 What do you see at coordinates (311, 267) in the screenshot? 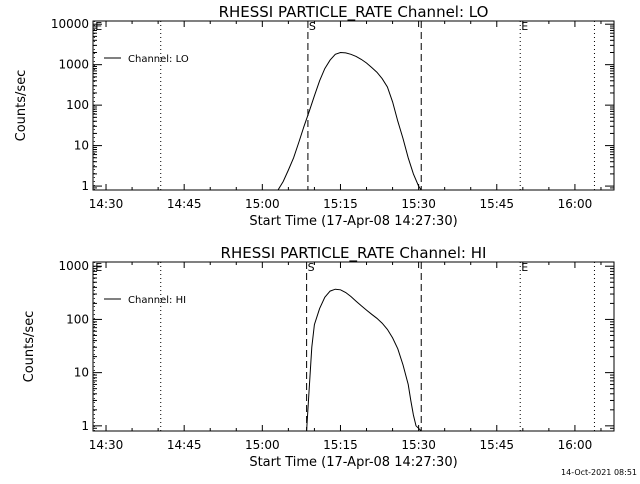
I see `chart1-marker-label-2: S` at bounding box center [311, 267].